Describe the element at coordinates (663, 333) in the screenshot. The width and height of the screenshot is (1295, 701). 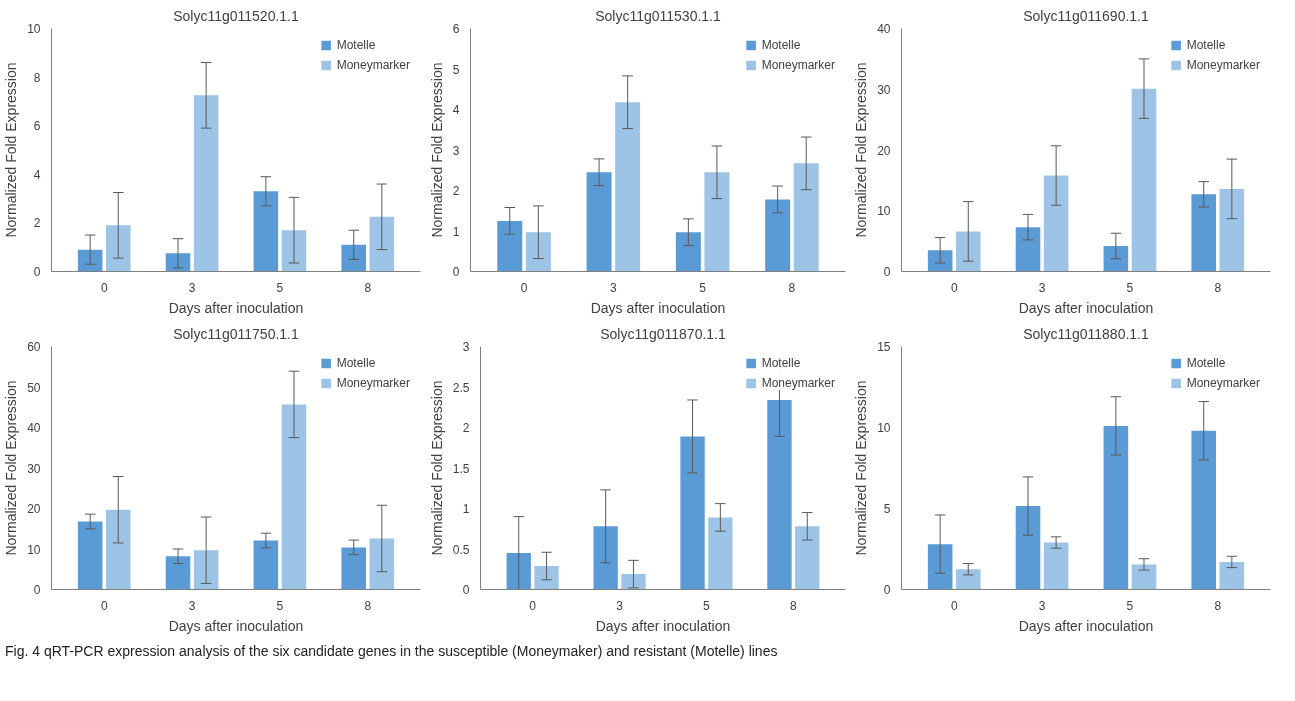
I see `chart-title: Solyc11g011870.1.1` at that location.